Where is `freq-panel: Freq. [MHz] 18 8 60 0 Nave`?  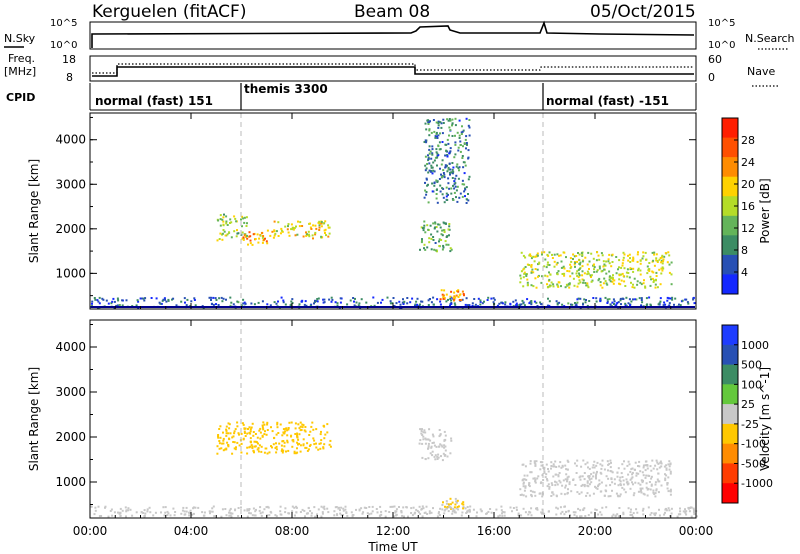 freq-panel: Freq. [MHz] 18 8 60 0 Nave is located at coordinates (391, 69).